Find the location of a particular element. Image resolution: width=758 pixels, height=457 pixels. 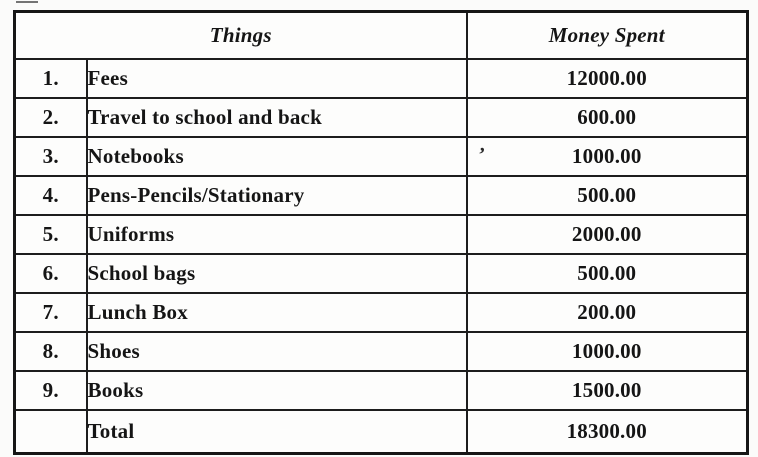

item-cell: Uniforms is located at coordinates (276, 234).